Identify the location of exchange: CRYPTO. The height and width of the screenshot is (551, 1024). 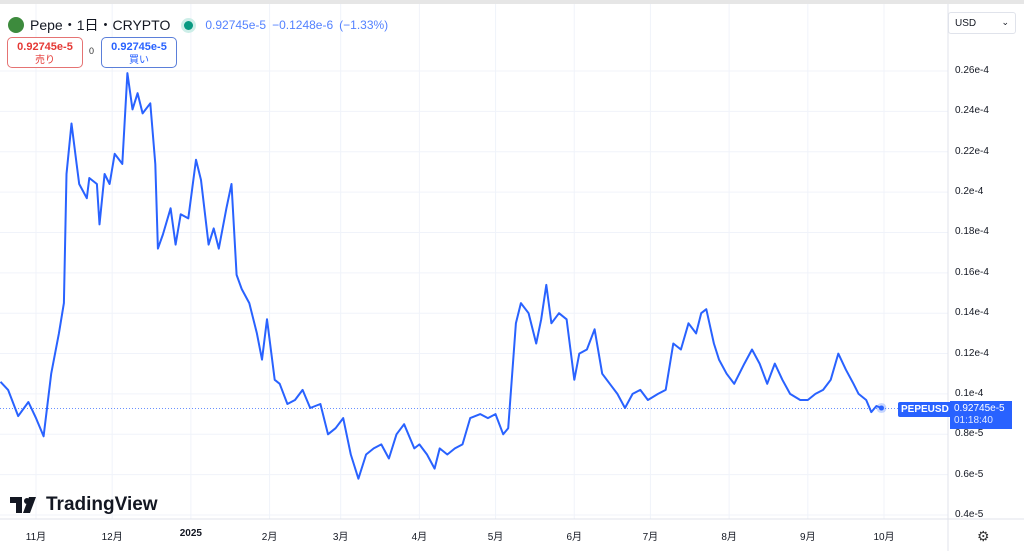
(141, 25).